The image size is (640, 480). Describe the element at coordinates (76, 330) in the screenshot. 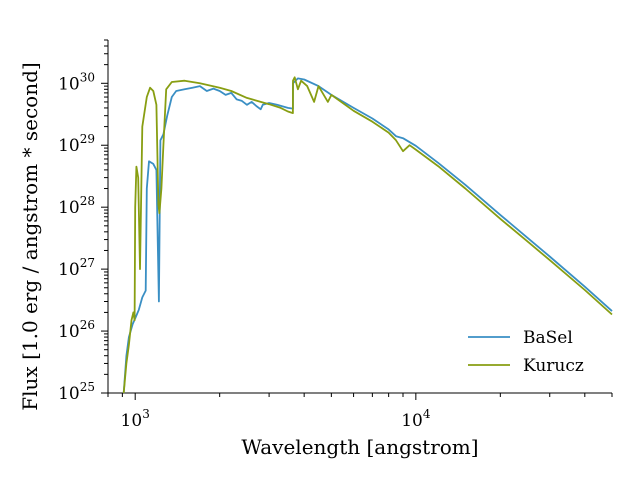

I see `y-tick-label: 1026` at that location.